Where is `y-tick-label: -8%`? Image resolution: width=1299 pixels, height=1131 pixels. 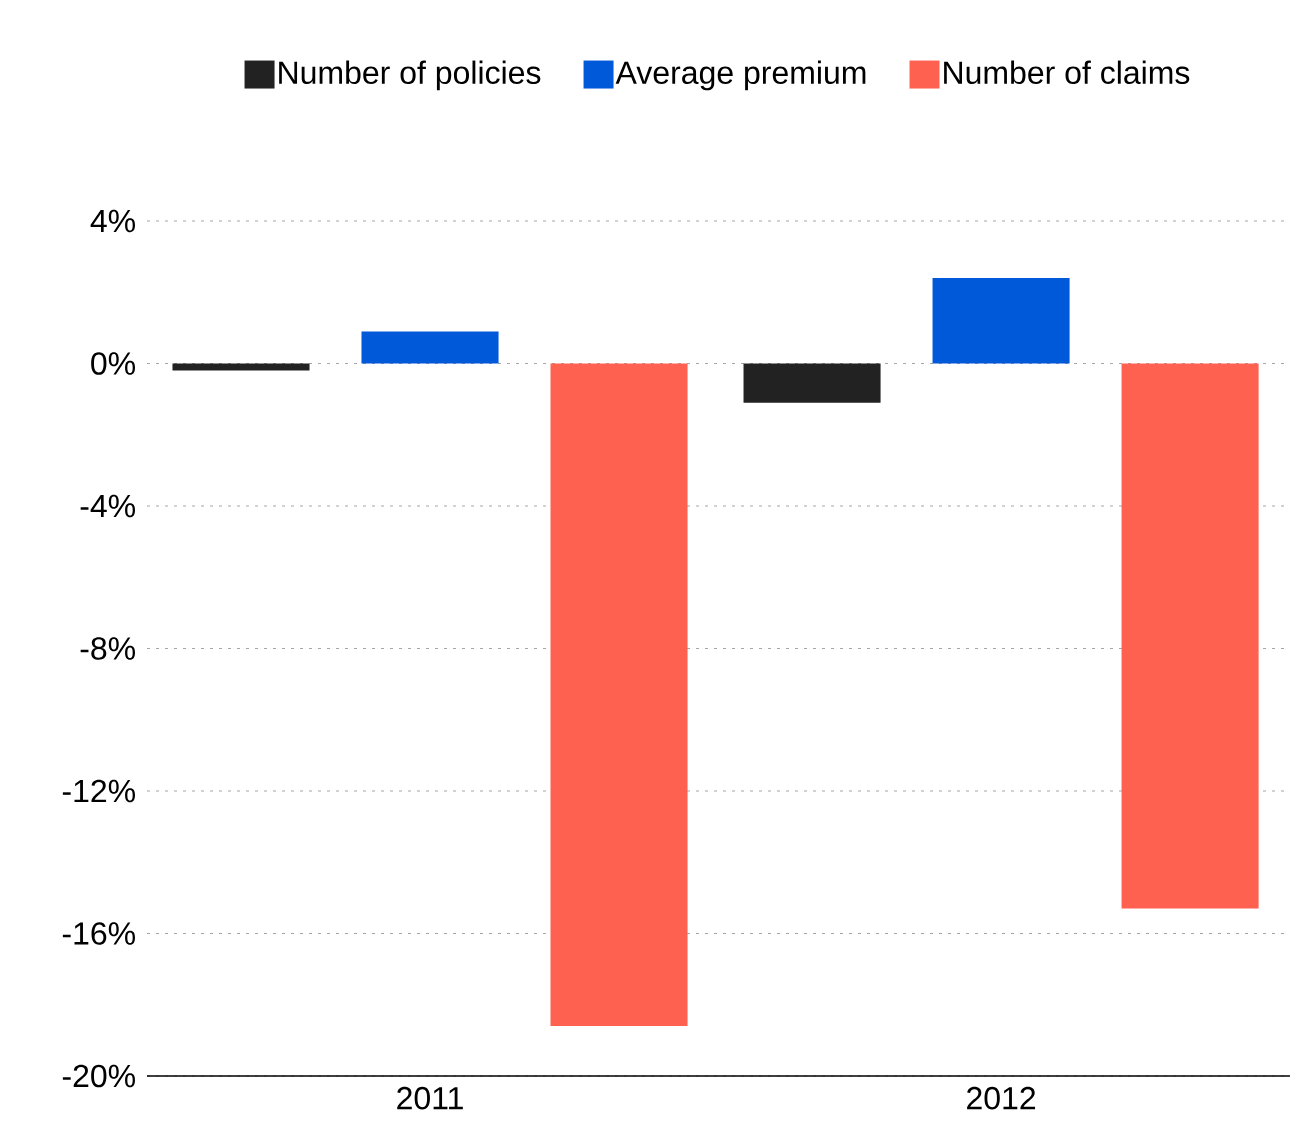 y-tick-label: -8% is located at coordinates (107, 648).